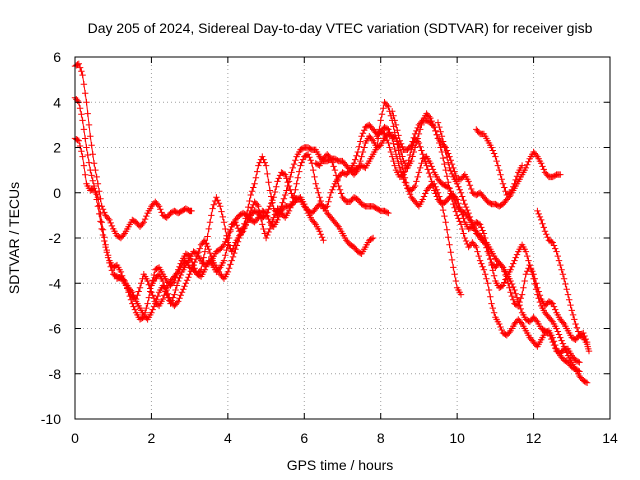 The image size is (640, 480). Describe the element at coordinates (57, 102) in the screenshot. I see `y-tick-label: 4` at that location.